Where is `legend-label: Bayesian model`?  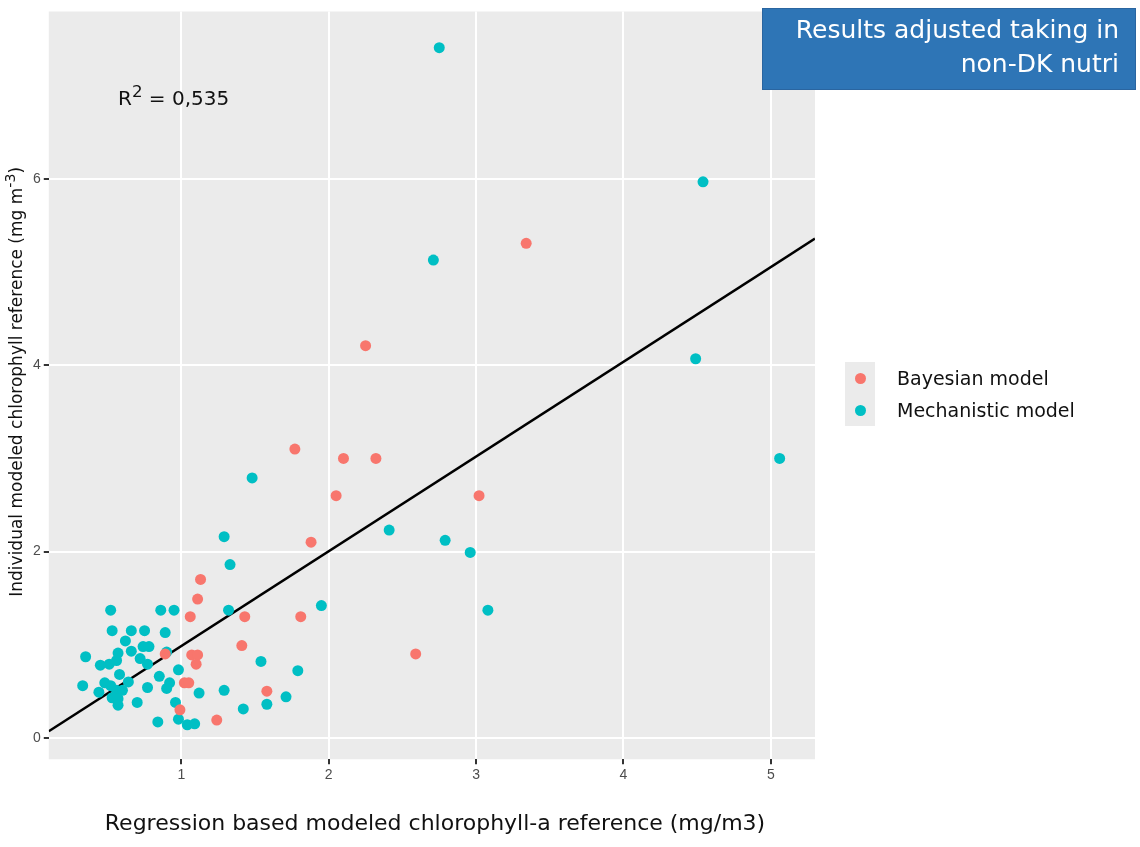 legend-label: Bayesian model is located at coordinates (973, 378).